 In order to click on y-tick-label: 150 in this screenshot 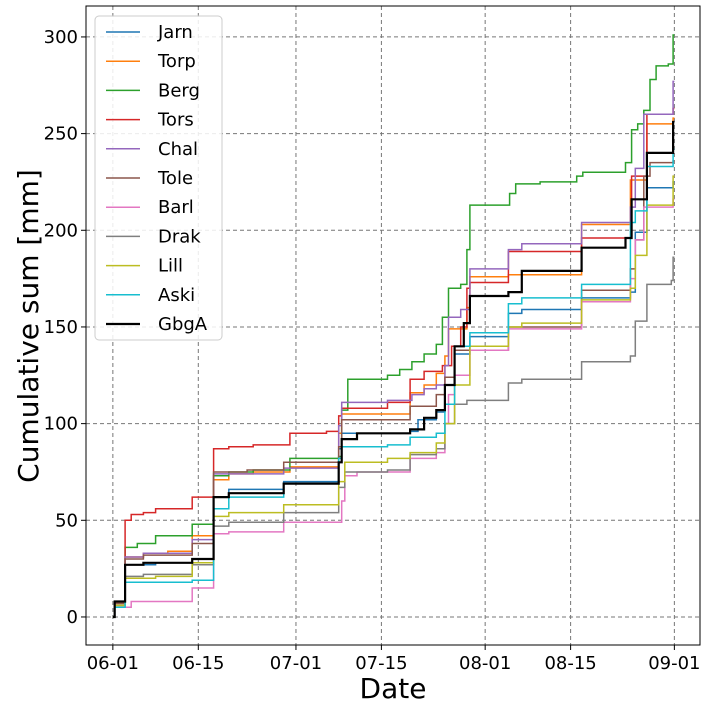, I will do `click(61, 327)`.